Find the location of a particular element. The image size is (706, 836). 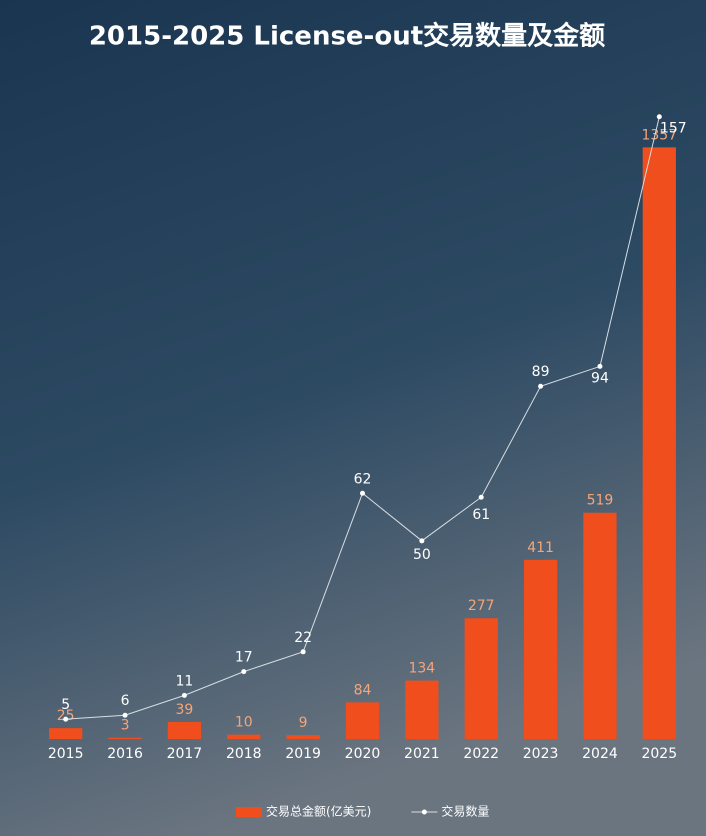

bar-value-label: 25 is located at coordinates (66, 716).